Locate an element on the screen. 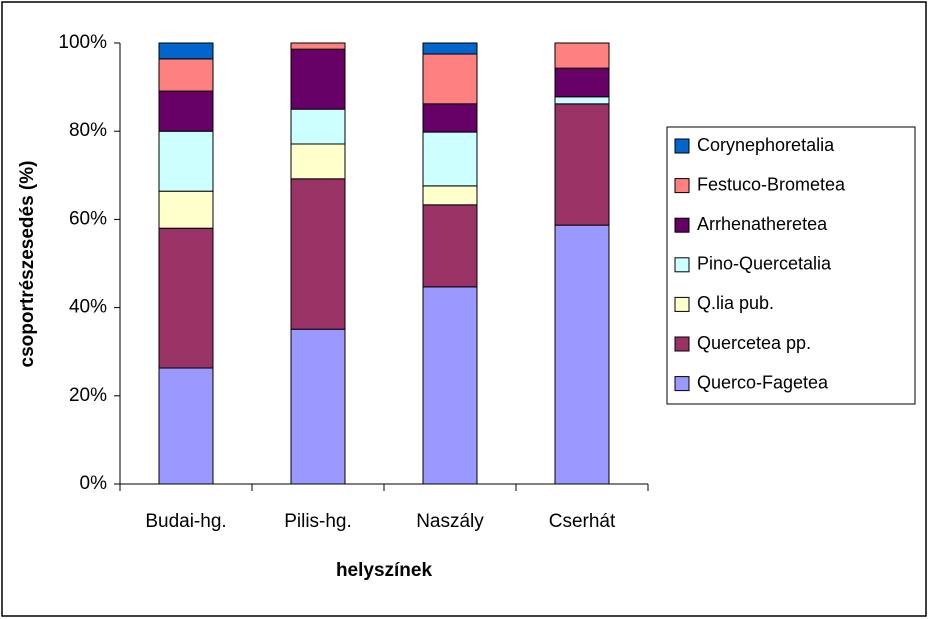 This screenshot has width=929, height=619. x-tick-label: Naszály is located at coordinates (450, 521).